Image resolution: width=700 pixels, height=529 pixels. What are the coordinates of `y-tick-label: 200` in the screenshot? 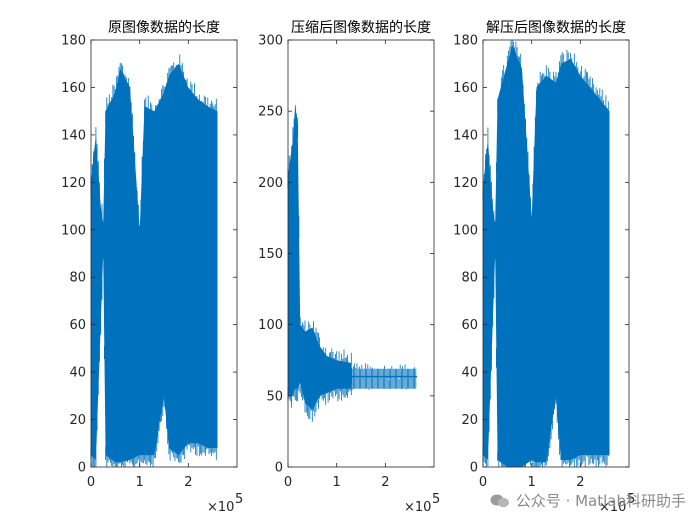 It's located at (270, 183).